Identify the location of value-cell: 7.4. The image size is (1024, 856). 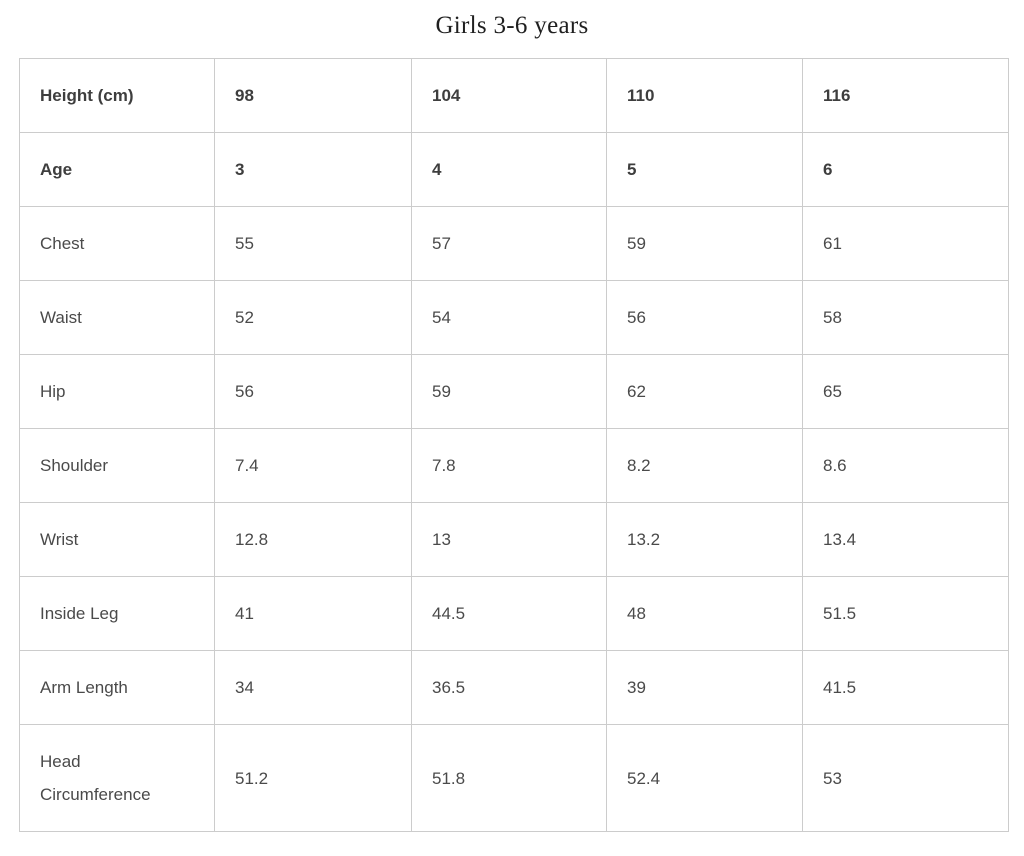
(313, 465).